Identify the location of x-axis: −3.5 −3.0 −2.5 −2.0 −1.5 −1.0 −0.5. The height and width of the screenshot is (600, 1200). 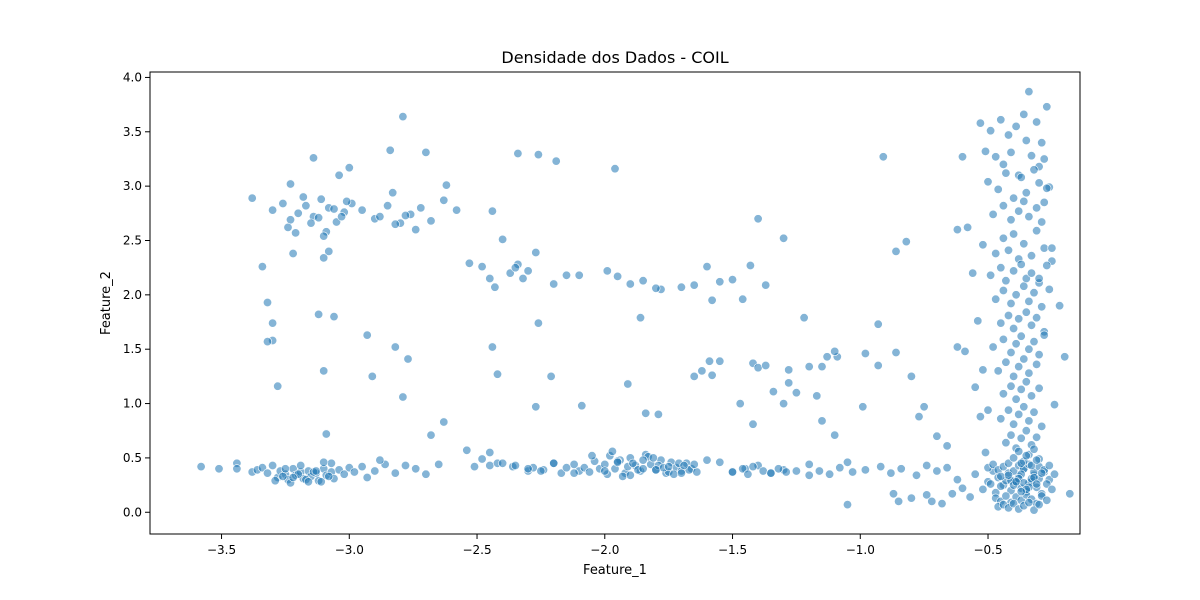
(605, 545).